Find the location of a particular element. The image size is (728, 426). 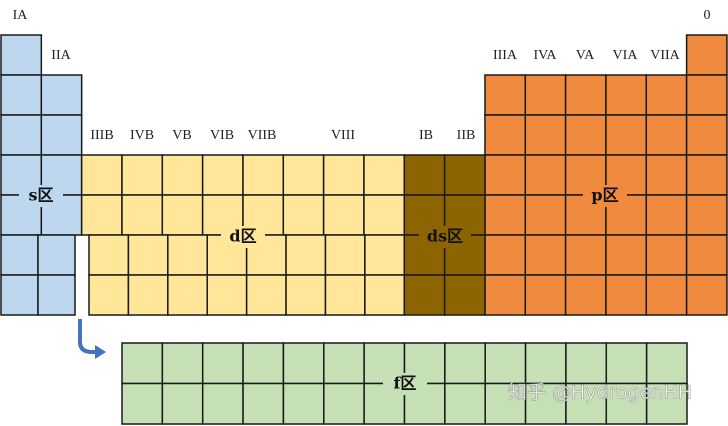

block-label: f区 is located at coordinates (405, 383).